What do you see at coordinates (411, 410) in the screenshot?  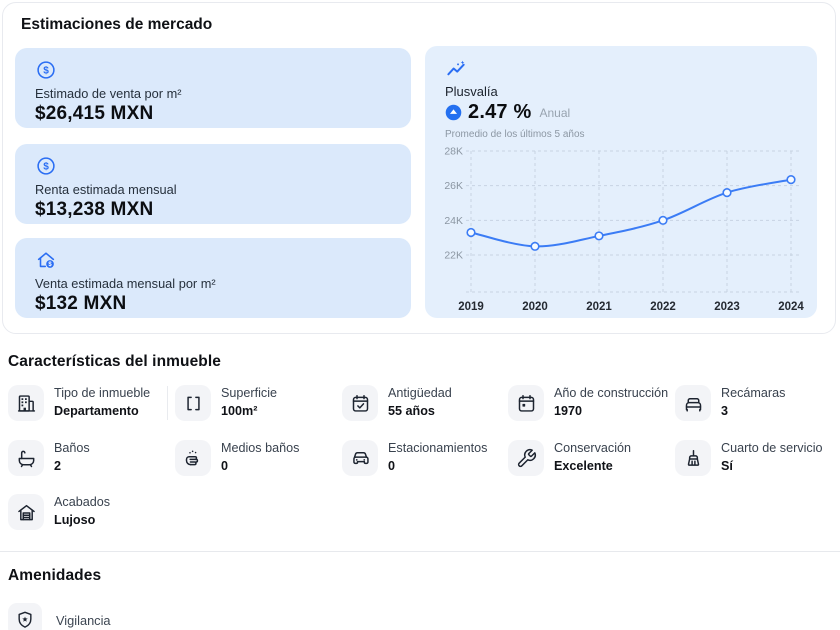 I see `feature-value: 55 años` at bounding box center [411, 410].